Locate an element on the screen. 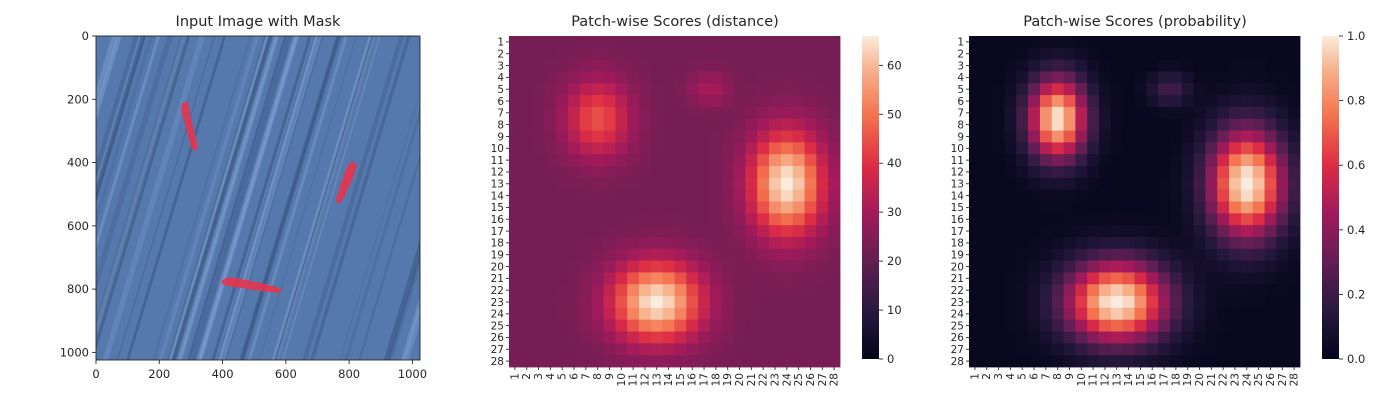 Image resolution: width=1400 pixels, height=400 pixels. y-tick-label: 7 is located at coordinates (960, 114).